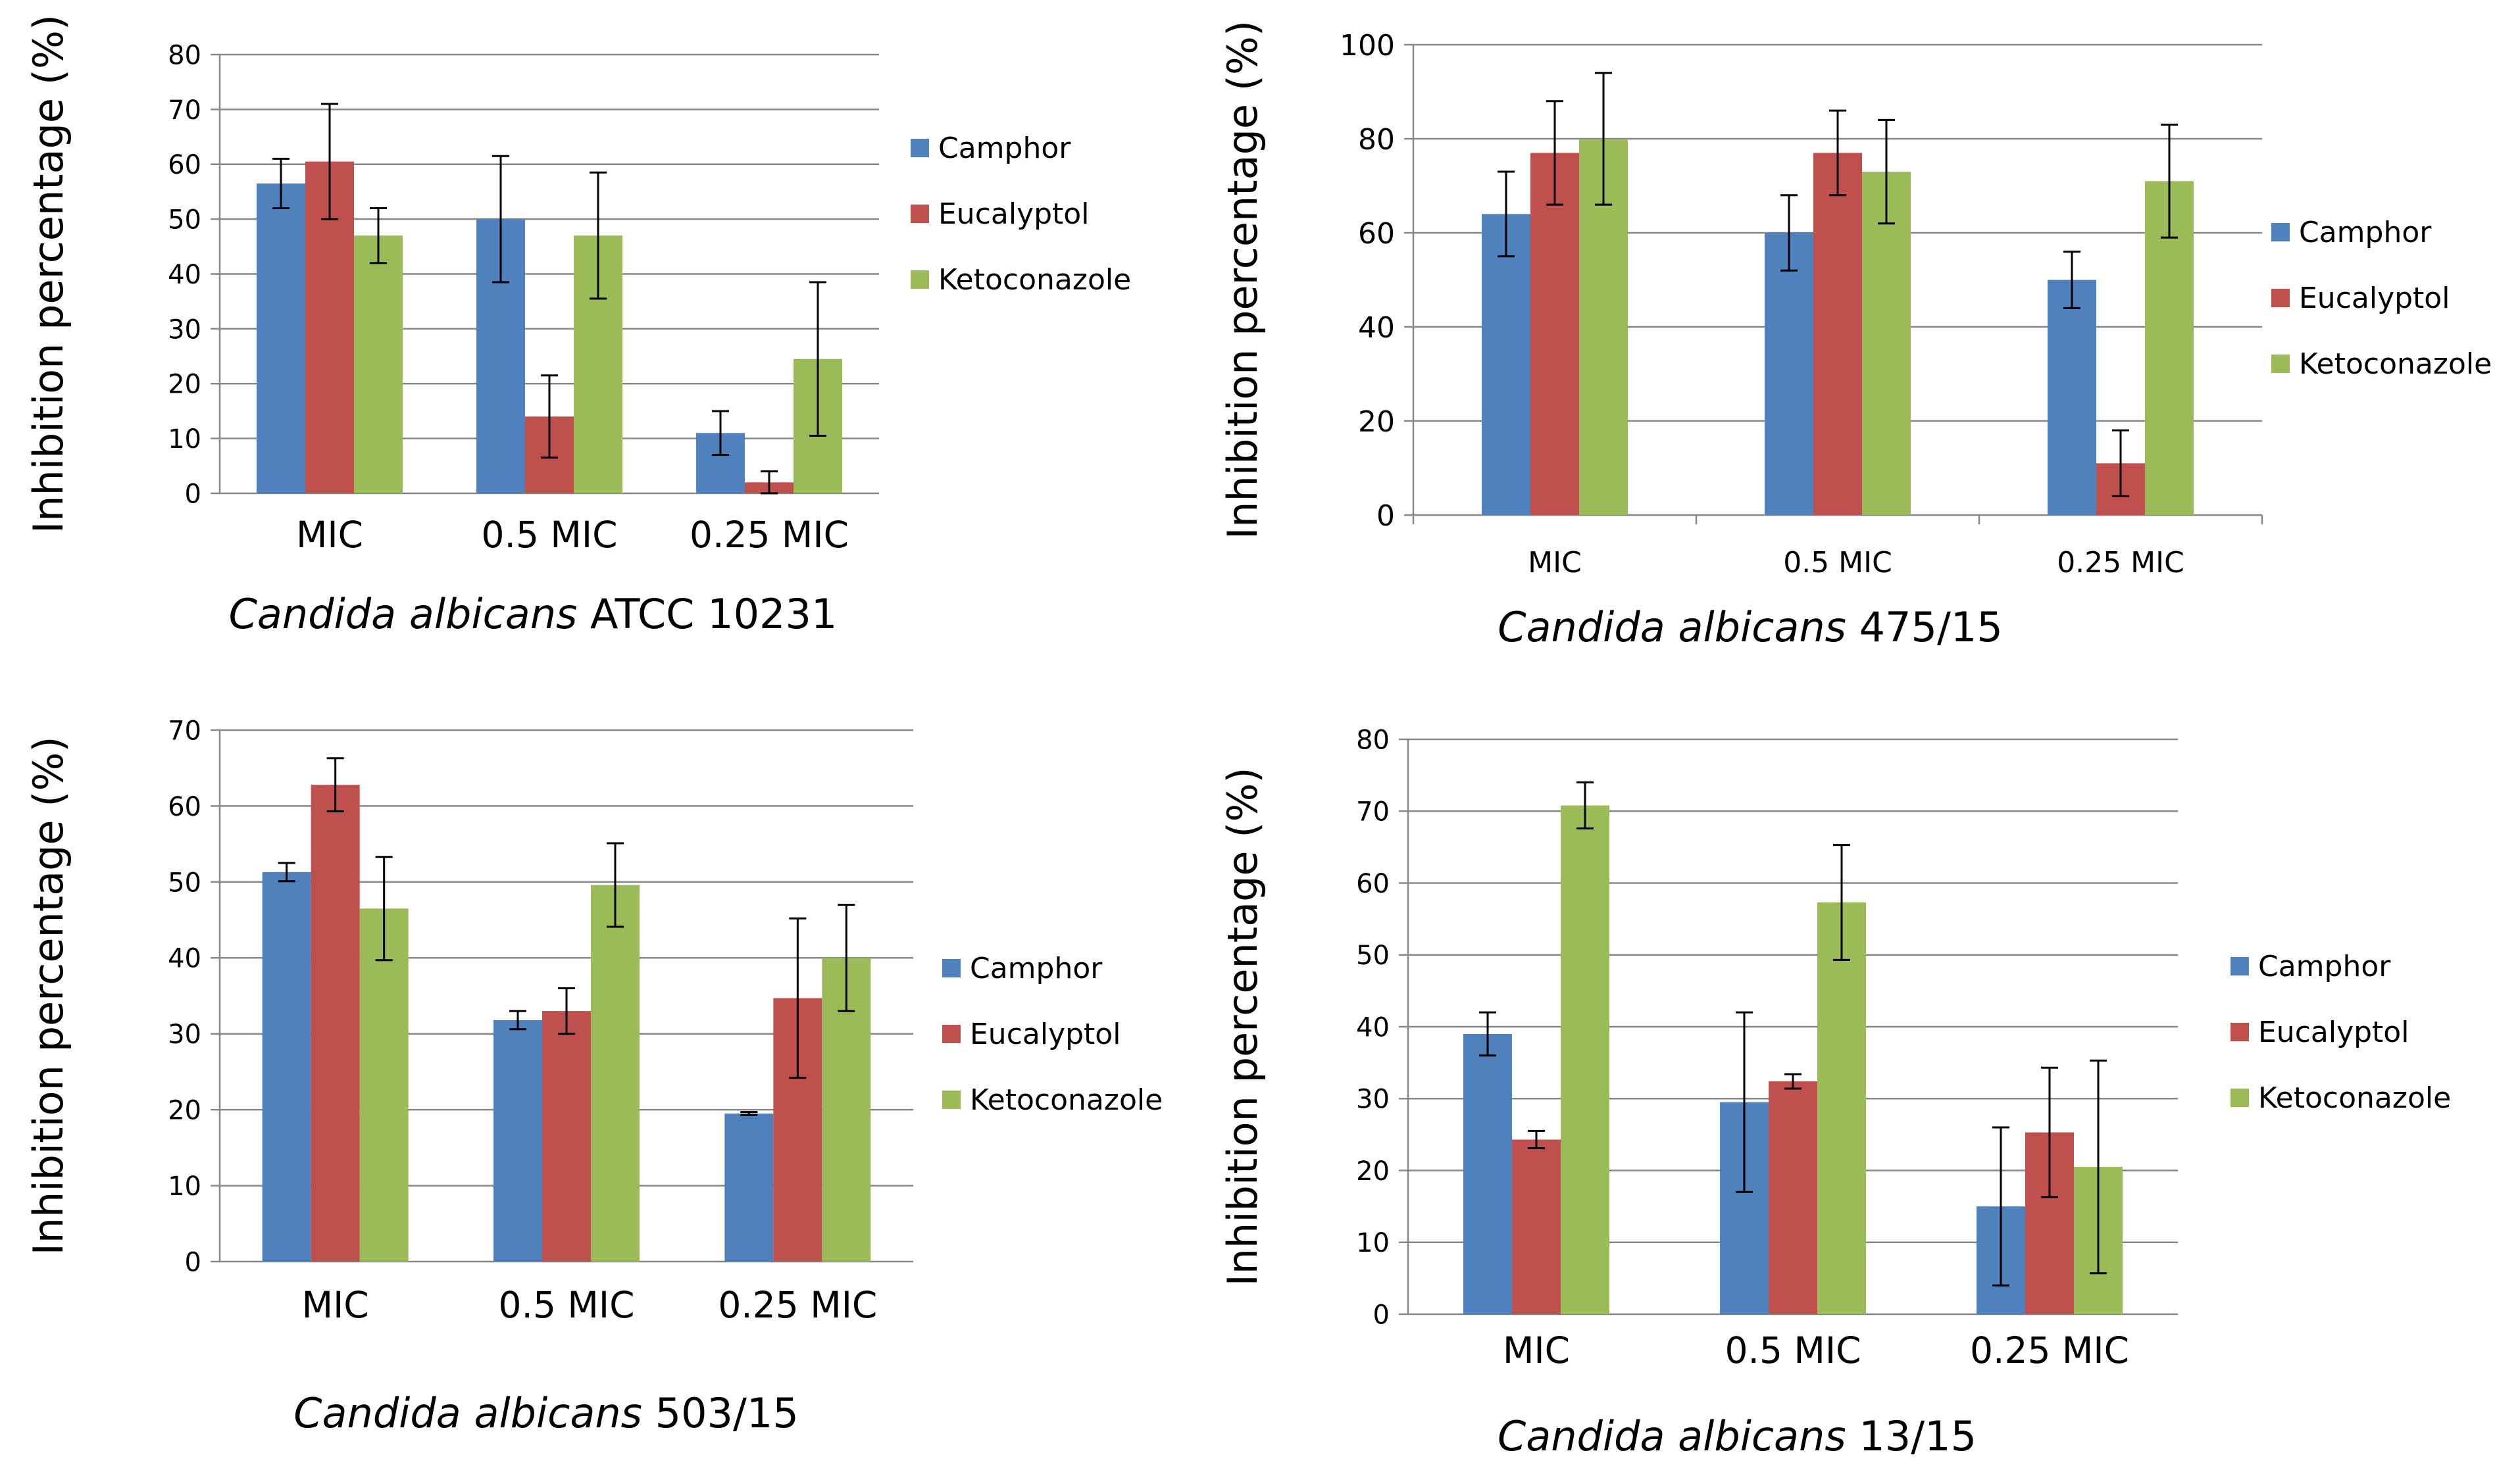  I want to click on chart-title-strain: 13/15, so click(1911, 1436).